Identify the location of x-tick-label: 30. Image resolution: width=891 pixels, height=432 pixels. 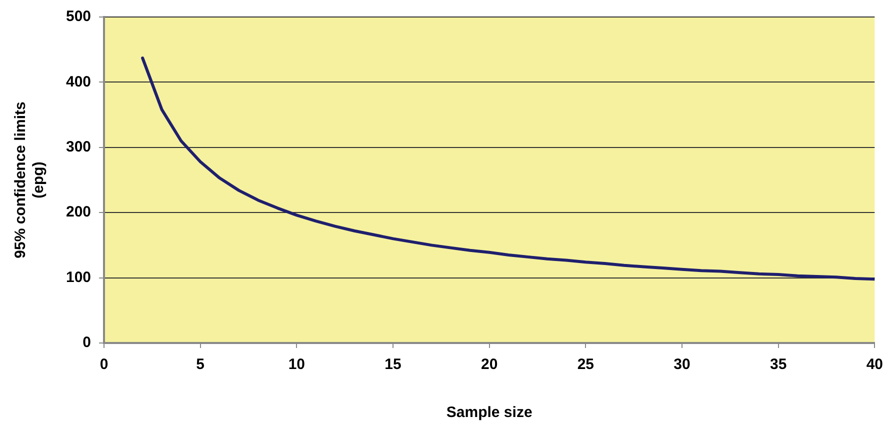
(682, 365).